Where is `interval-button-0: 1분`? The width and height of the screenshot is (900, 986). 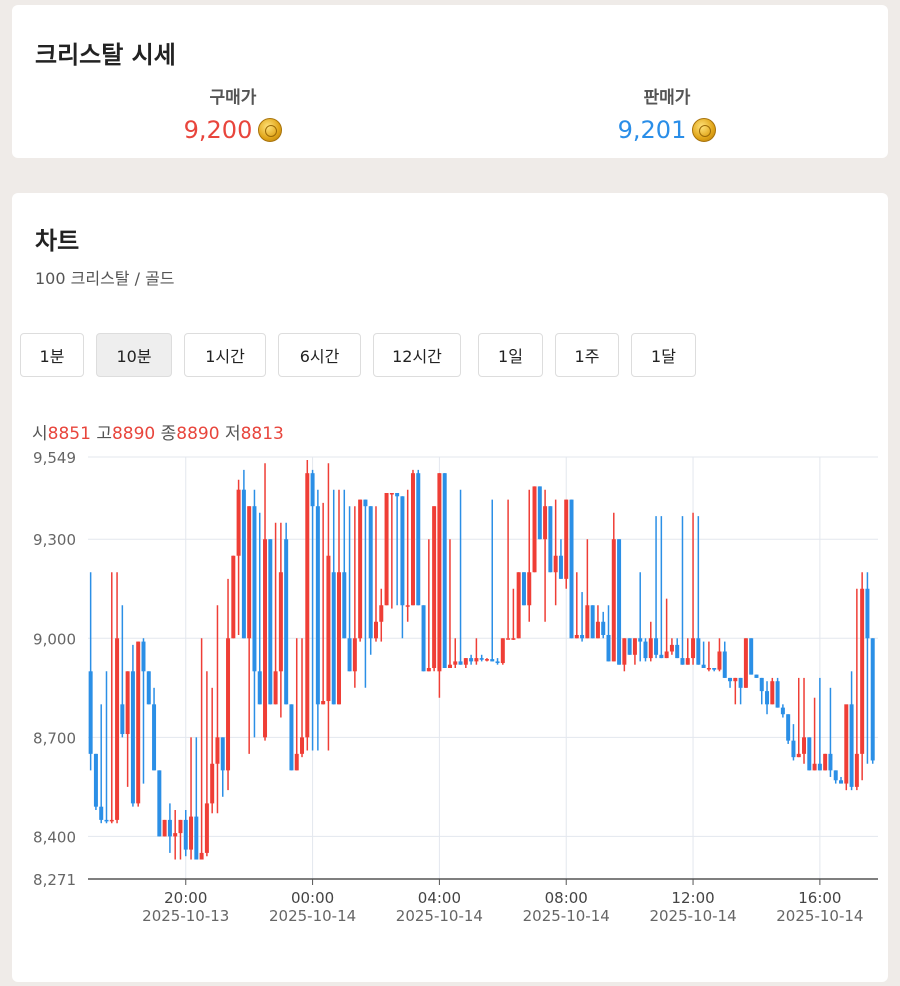 interval-button-0: 1분 is located at coordinates (52, 355).